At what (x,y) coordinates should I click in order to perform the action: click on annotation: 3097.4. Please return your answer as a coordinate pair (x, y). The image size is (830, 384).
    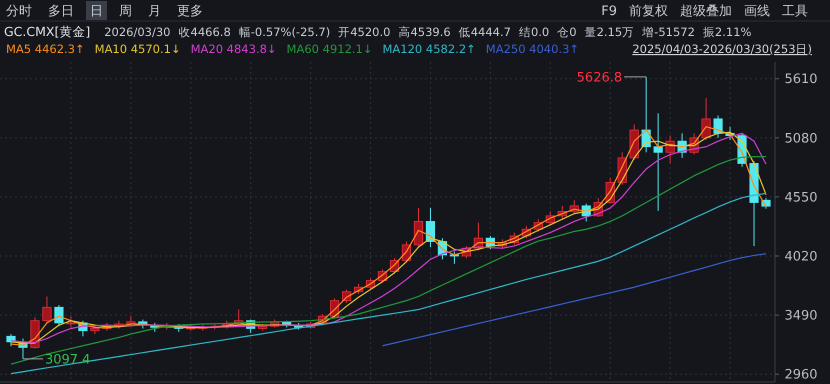
    Looking at the image, I should click on (67, 360).